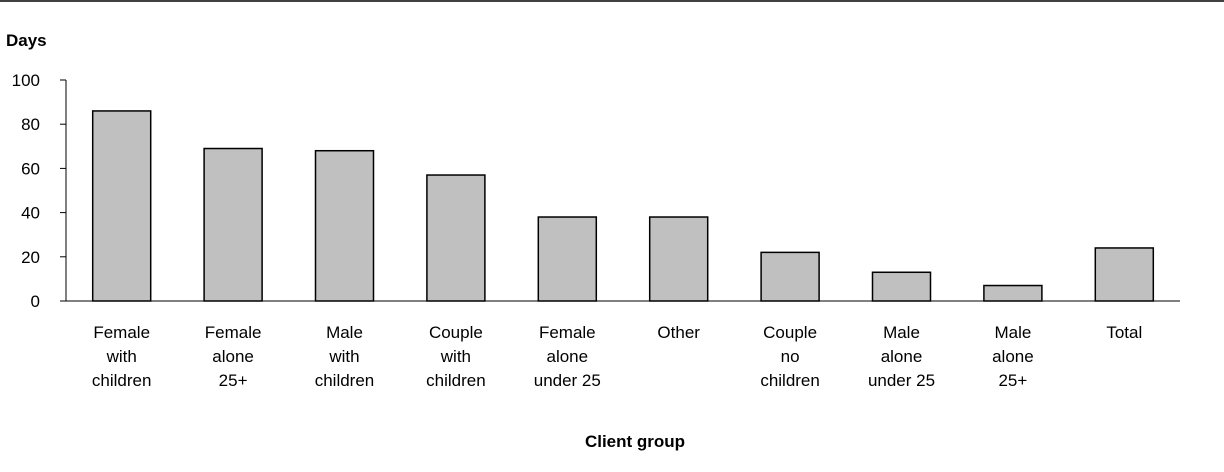 This screenshot has height=472, width=1224. What do you see at coordinates (30, 124) in the screenshot?
I see `y-tick-label: 80` at bounding box center [30, 124].